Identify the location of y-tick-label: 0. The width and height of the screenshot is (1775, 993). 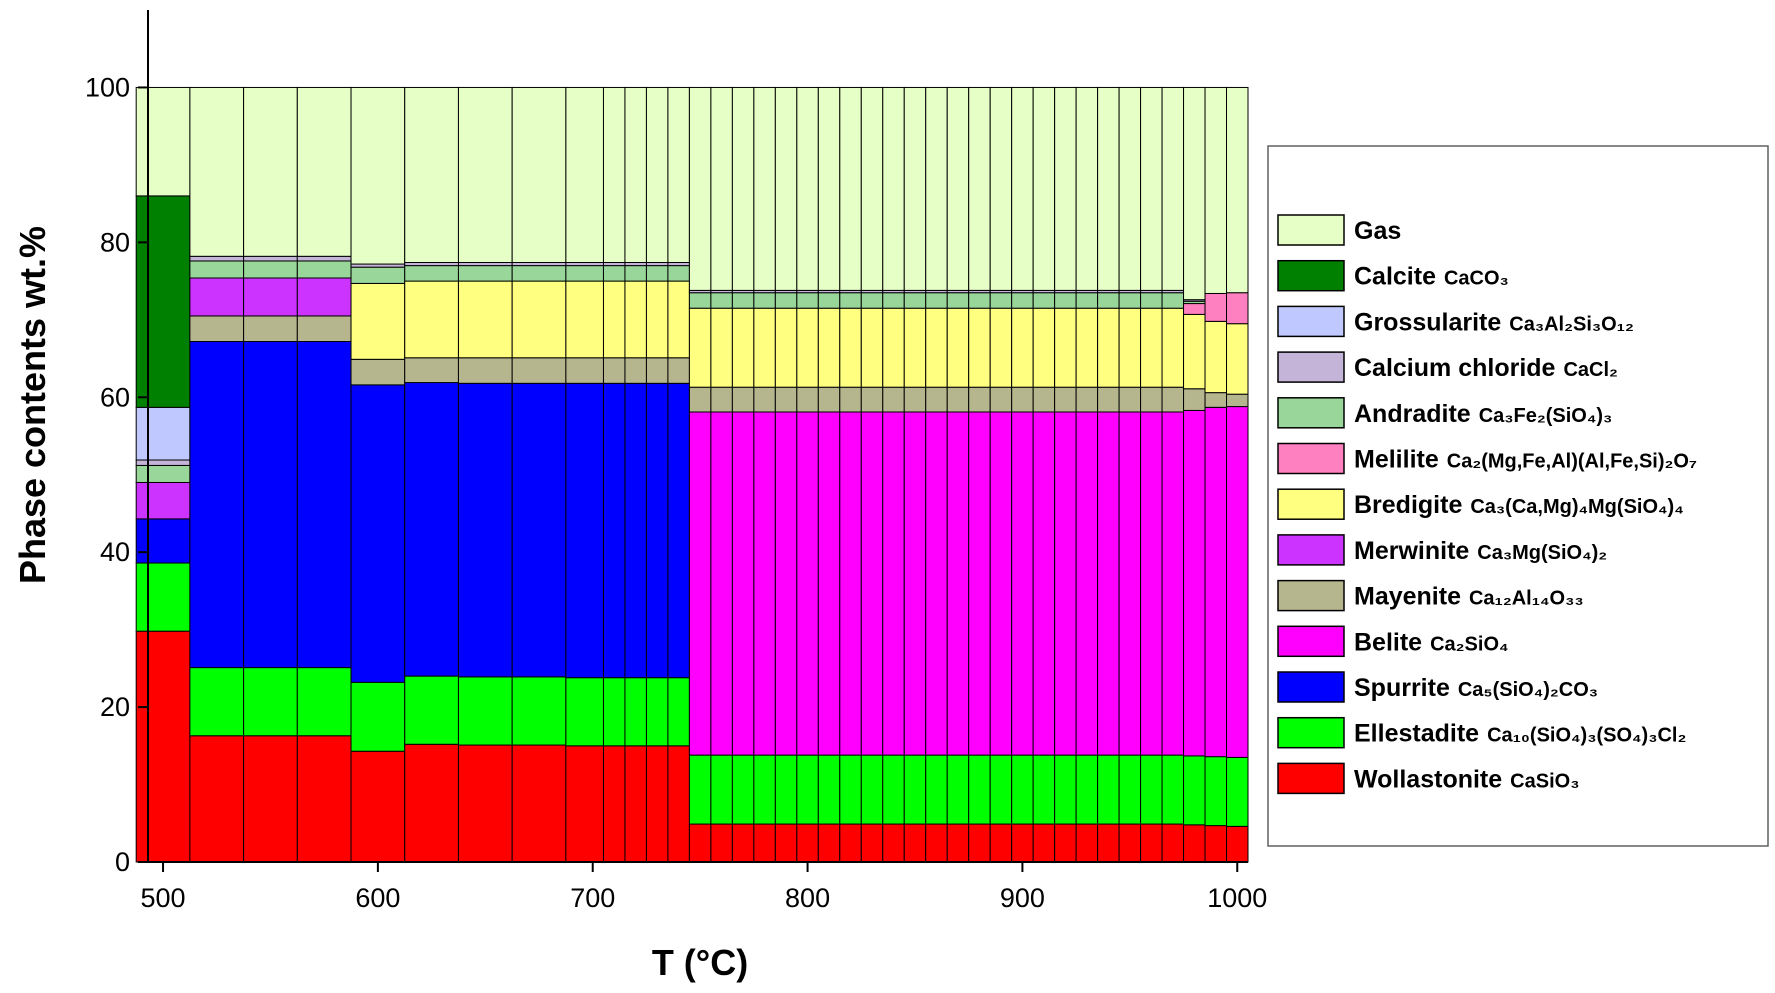
(122, 862).